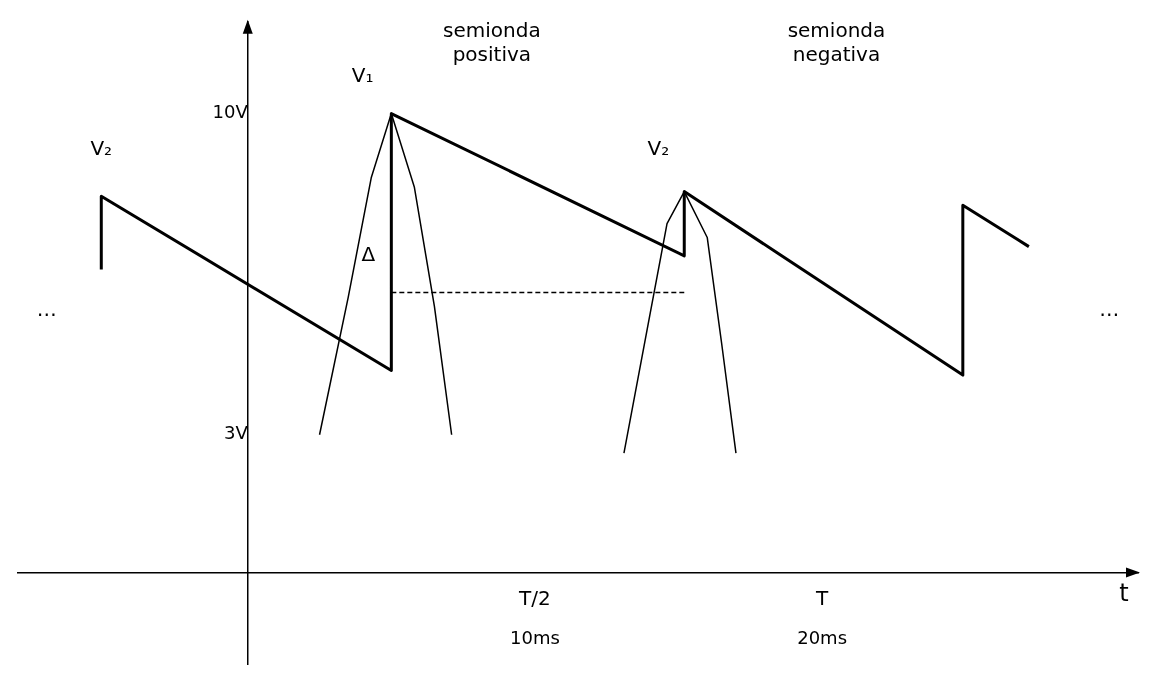  I want to click on annotation: Δ, so click(368, 254).